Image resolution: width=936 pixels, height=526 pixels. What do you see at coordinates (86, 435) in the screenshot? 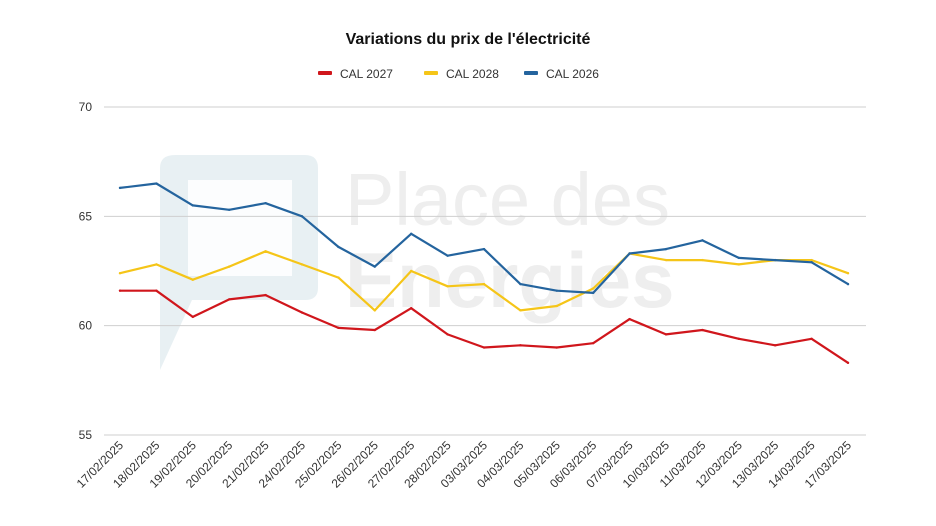
I see `y-tick-label: 55` at bounding box center [86, 435].